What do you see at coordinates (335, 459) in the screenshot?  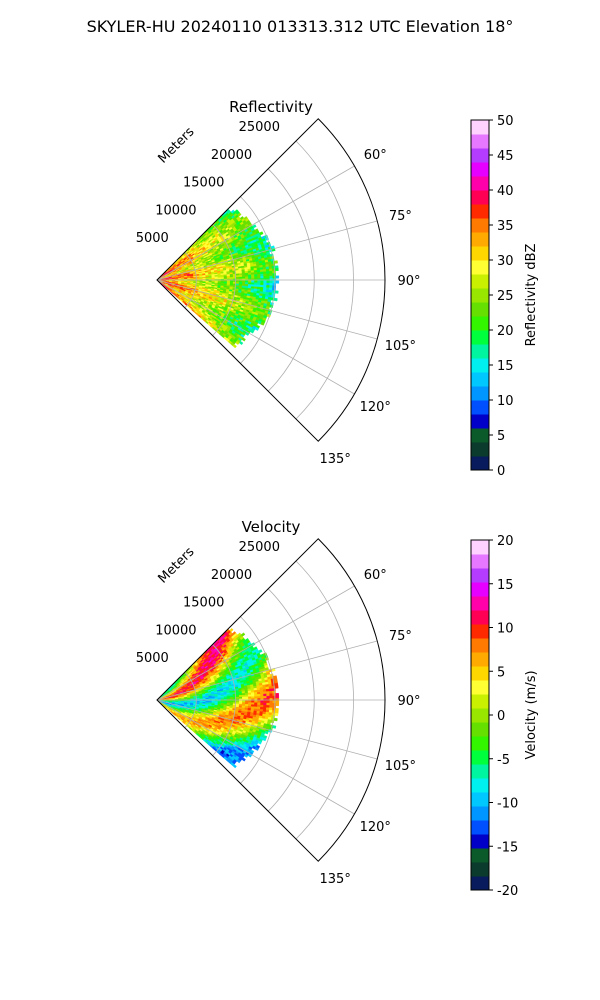 I see `azimuth-tick-label: 135°` at bounding box center [335, 459].